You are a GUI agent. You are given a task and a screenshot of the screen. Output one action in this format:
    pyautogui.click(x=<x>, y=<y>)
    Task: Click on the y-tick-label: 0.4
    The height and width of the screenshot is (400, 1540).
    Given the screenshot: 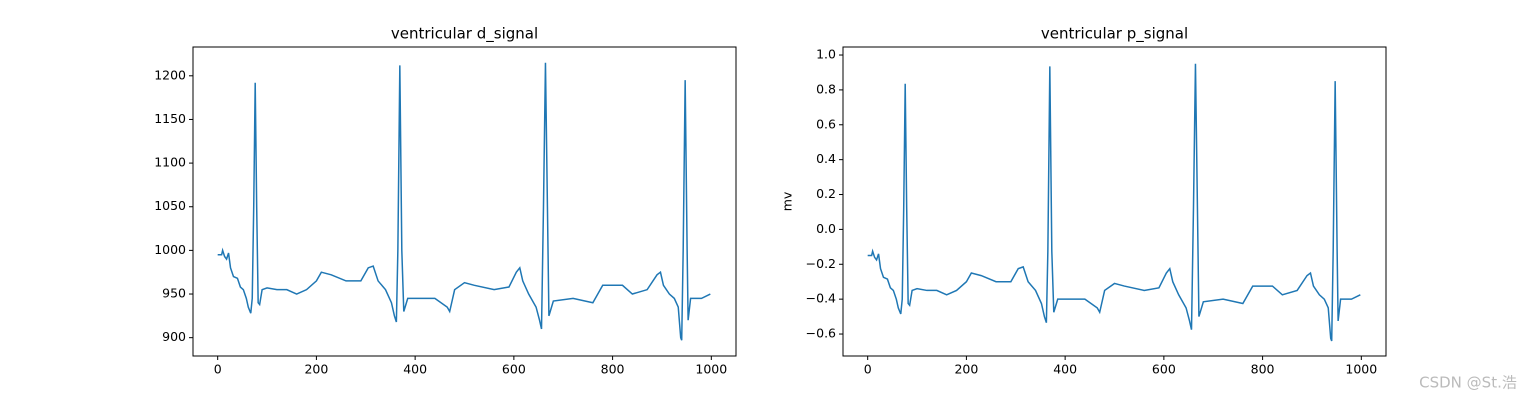 What is the action you would take?
    pyautogui.click(x=826, y=158)
    